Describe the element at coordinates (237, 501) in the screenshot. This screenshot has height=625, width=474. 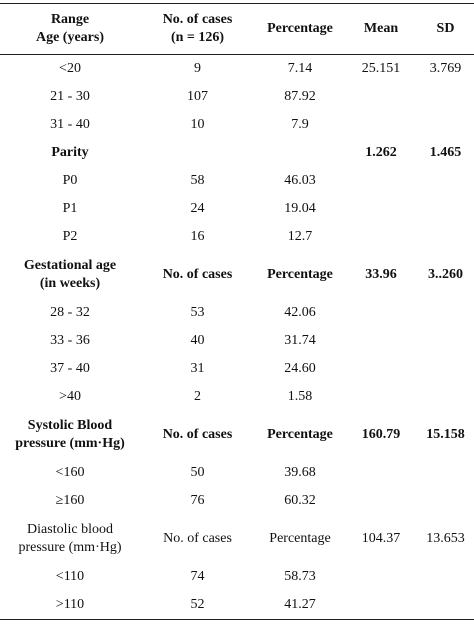
I see `table-row: ≥160 76 60.32` at that location.